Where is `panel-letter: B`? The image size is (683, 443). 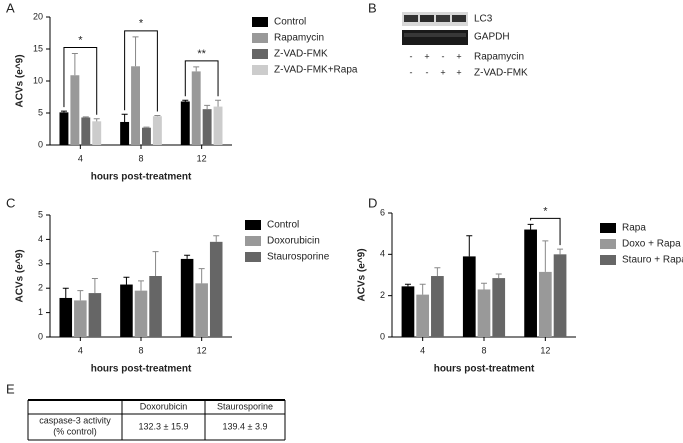
panel-letter: B is located at coordinates (372, 7).